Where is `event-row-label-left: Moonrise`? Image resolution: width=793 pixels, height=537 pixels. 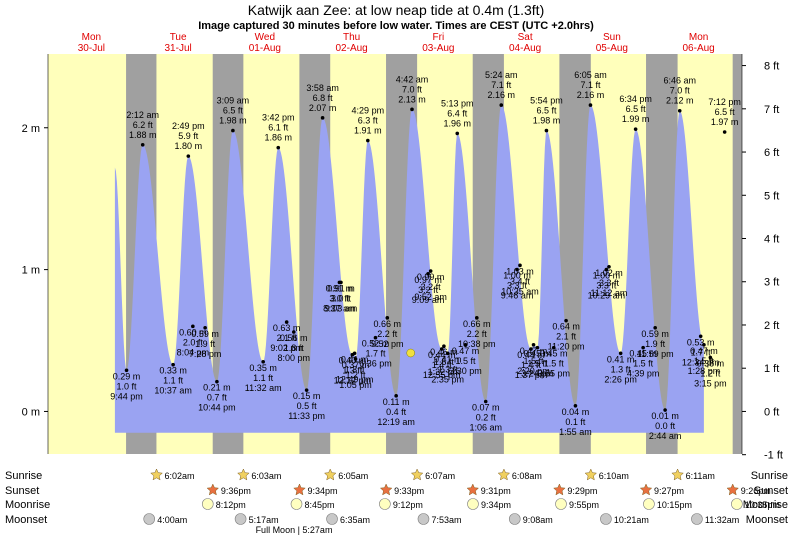
event-row-label-left: Moonrise is located at coordinates (27, 505).